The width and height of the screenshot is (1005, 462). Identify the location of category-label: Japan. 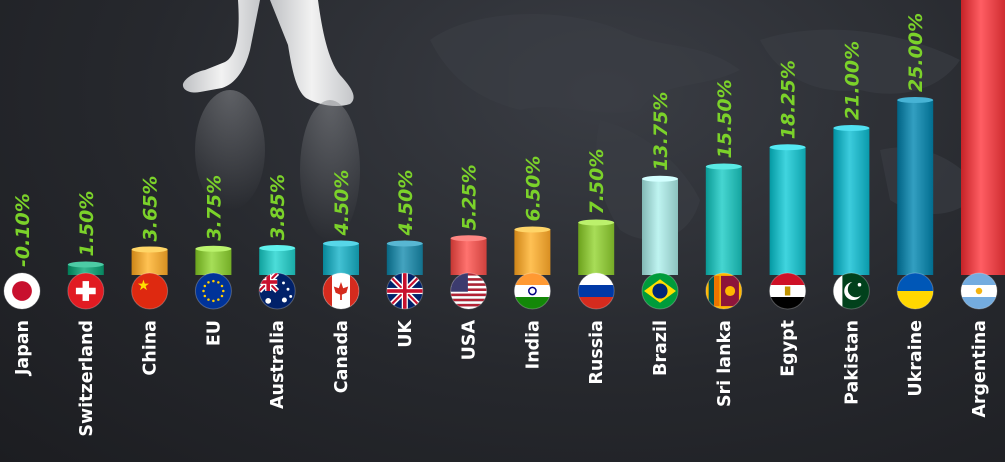
(23, 348).